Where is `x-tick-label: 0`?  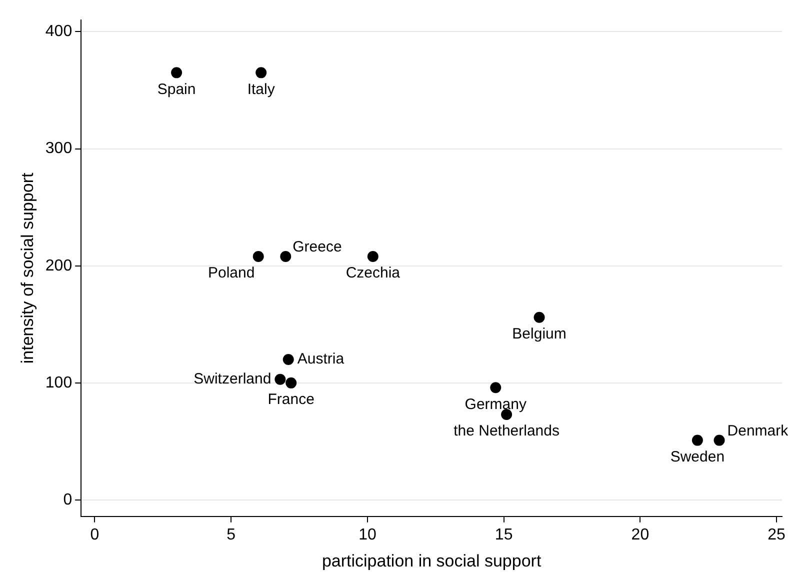 x-tick-label: 0 is located at coordinates (95, 535).